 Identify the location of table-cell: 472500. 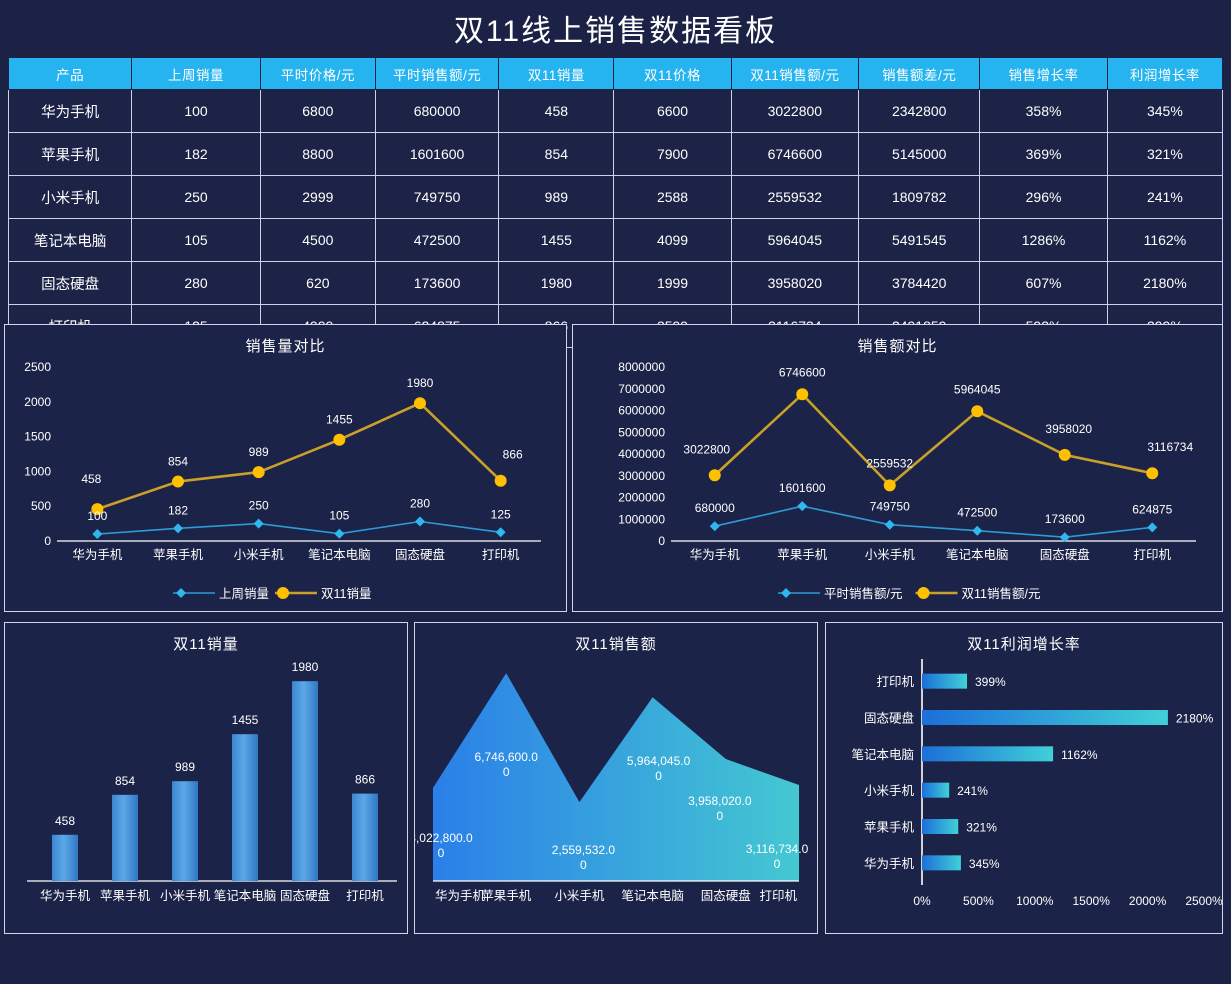
(437, 240).